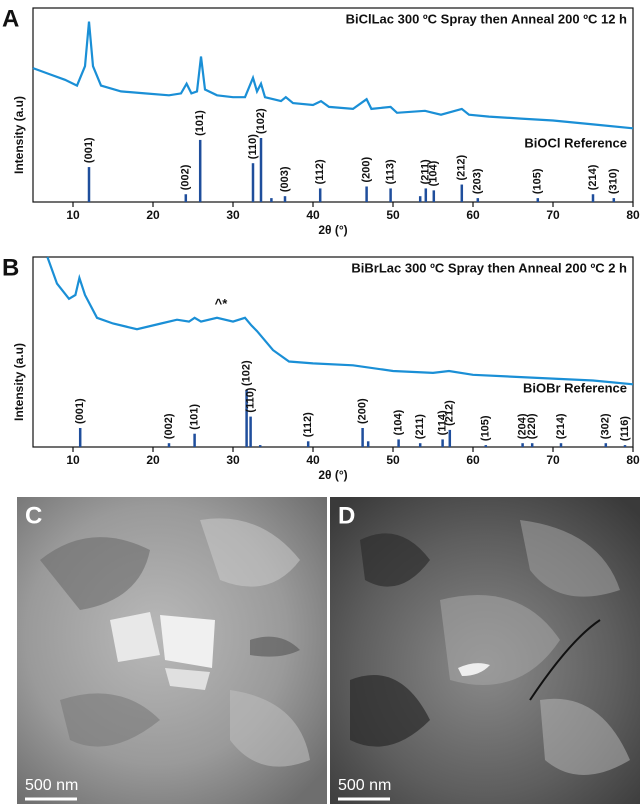 This screenshot has width=644, height=809. What do you see at coordinates (10, 18) in the screenshot?
I see `panel-label: A` at bounding box center [10, 18].